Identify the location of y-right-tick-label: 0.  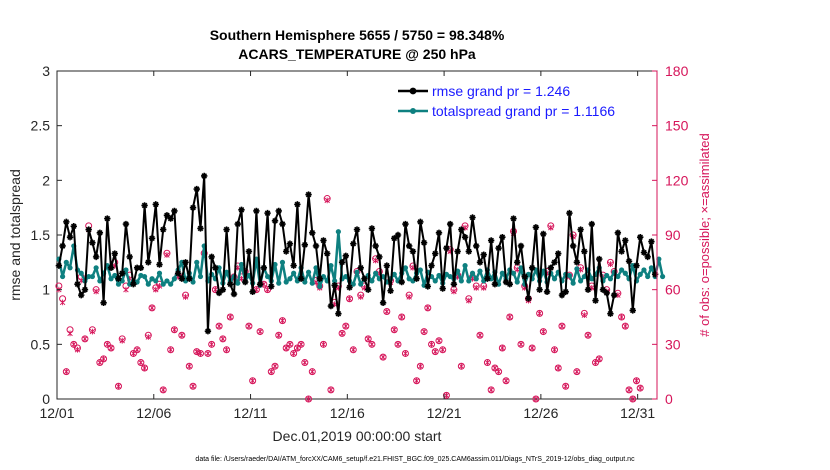
(669, 399).